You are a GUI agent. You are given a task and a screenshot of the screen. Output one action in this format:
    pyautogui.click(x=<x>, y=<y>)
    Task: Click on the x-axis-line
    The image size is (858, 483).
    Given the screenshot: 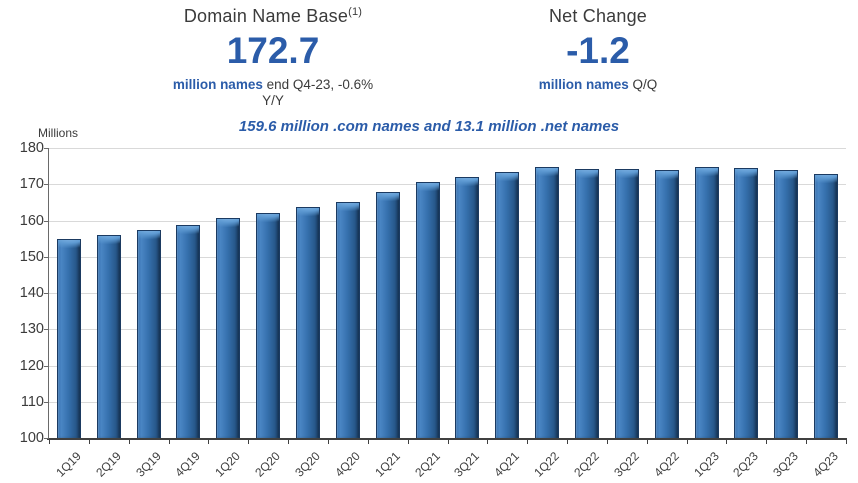 What is the action you would take?
    pyautogui.click(x=447, y=439)
    